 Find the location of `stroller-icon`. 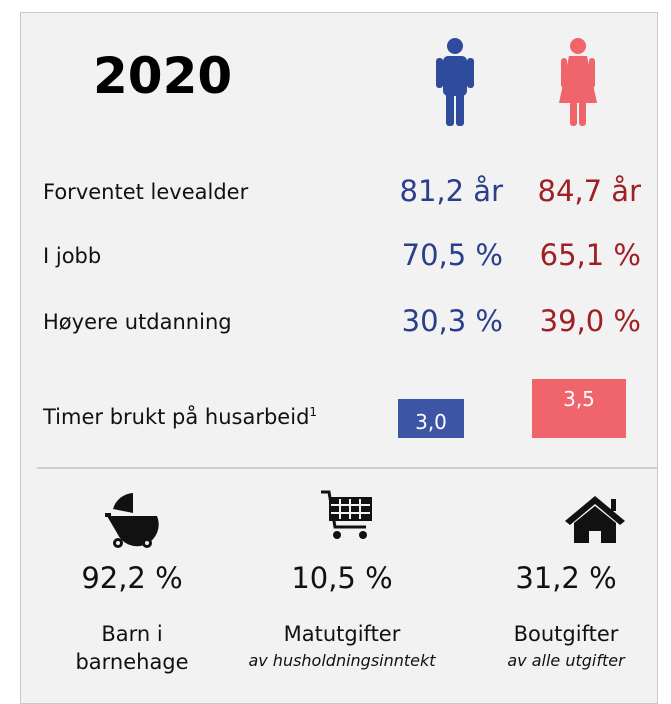

stroller-icon is located at coordinates (132, 520).